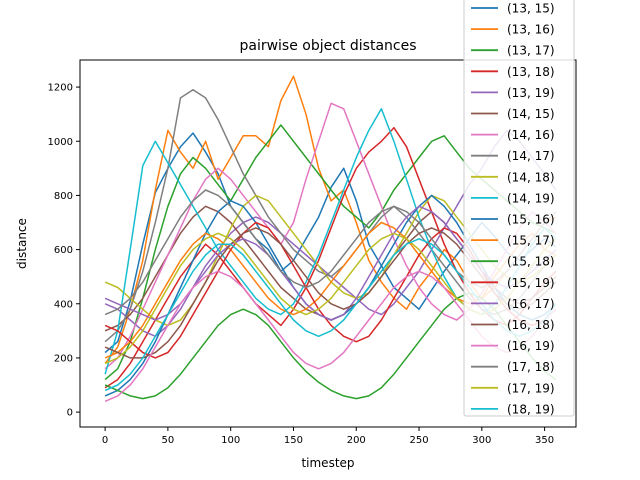 This screenshot has width=640, height=480. Describe the element at coordinates (328, 436) in the screenshot. I see `x-axis: 0 50 100 150 200 250 300 350` at that location.